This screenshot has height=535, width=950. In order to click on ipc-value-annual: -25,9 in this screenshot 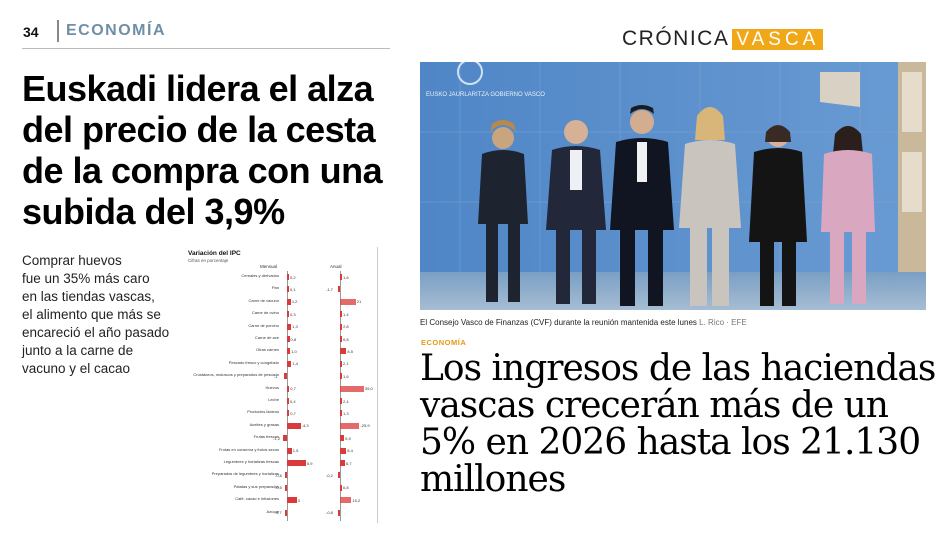, I will do `click(365, 426)`.